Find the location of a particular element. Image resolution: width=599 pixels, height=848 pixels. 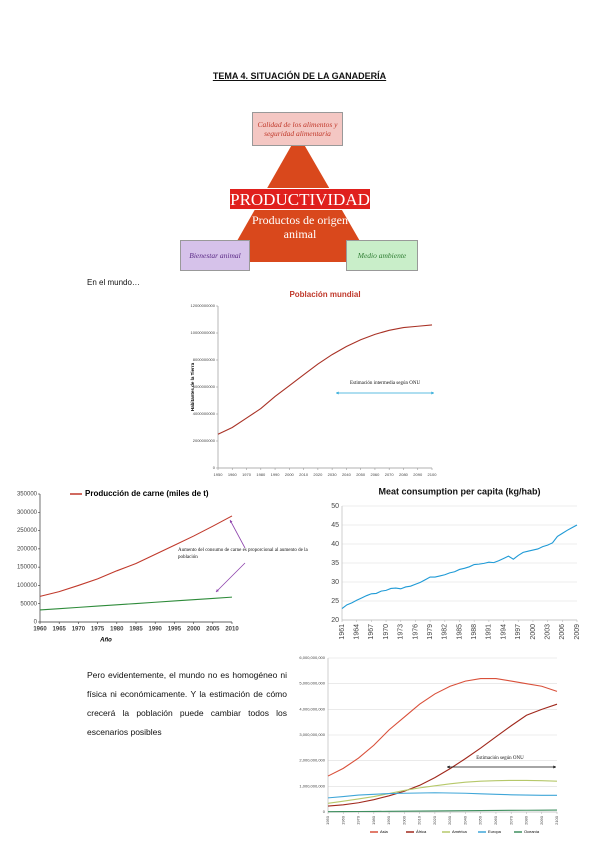

diagram-subtitle: Productos de origen animal is located at coordinates (300, 227).